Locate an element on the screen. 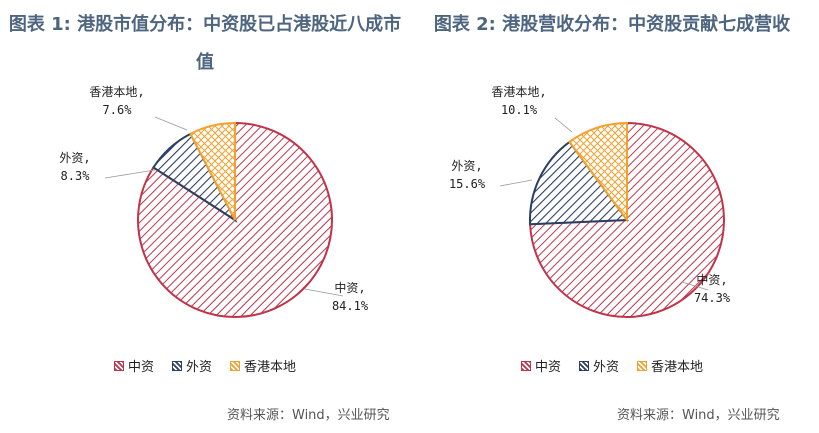  pie-slice-zhongzi is located at coordinates (235, 219).